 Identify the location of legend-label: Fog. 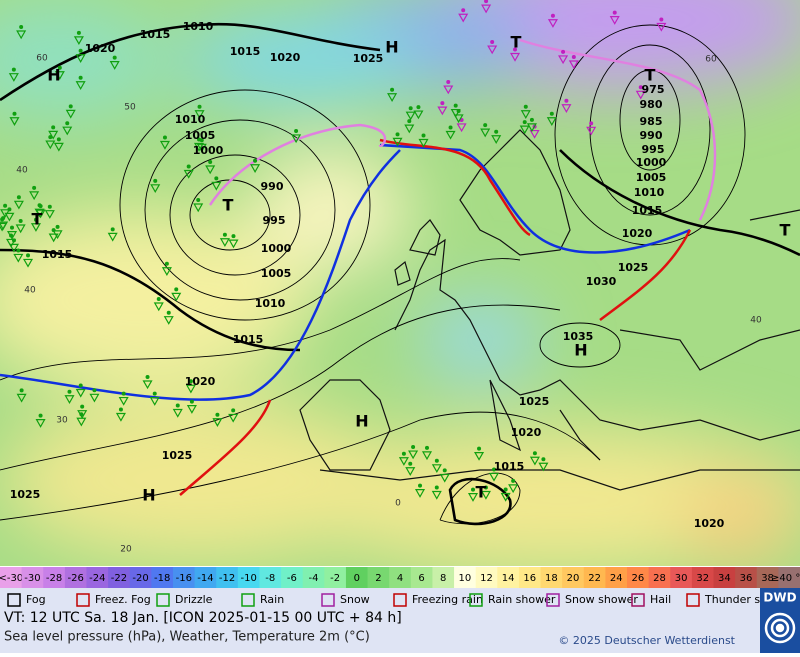
(36, 599).